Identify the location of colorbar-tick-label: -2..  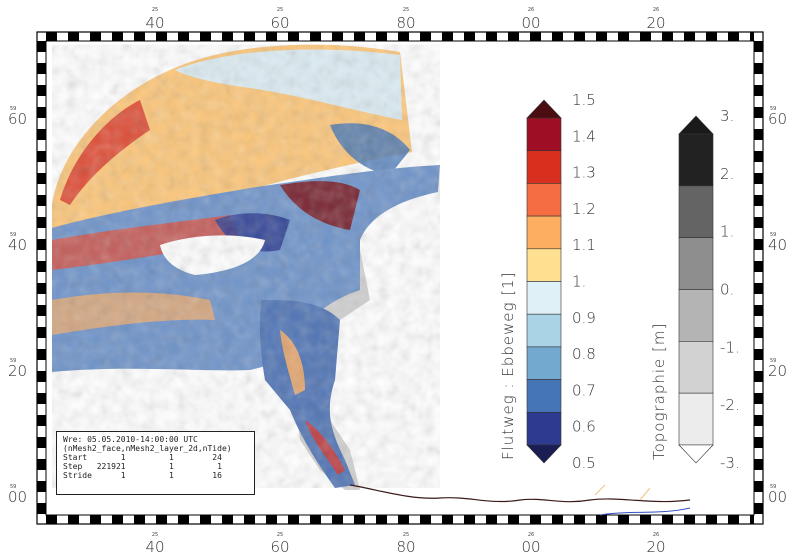
(730, 405).